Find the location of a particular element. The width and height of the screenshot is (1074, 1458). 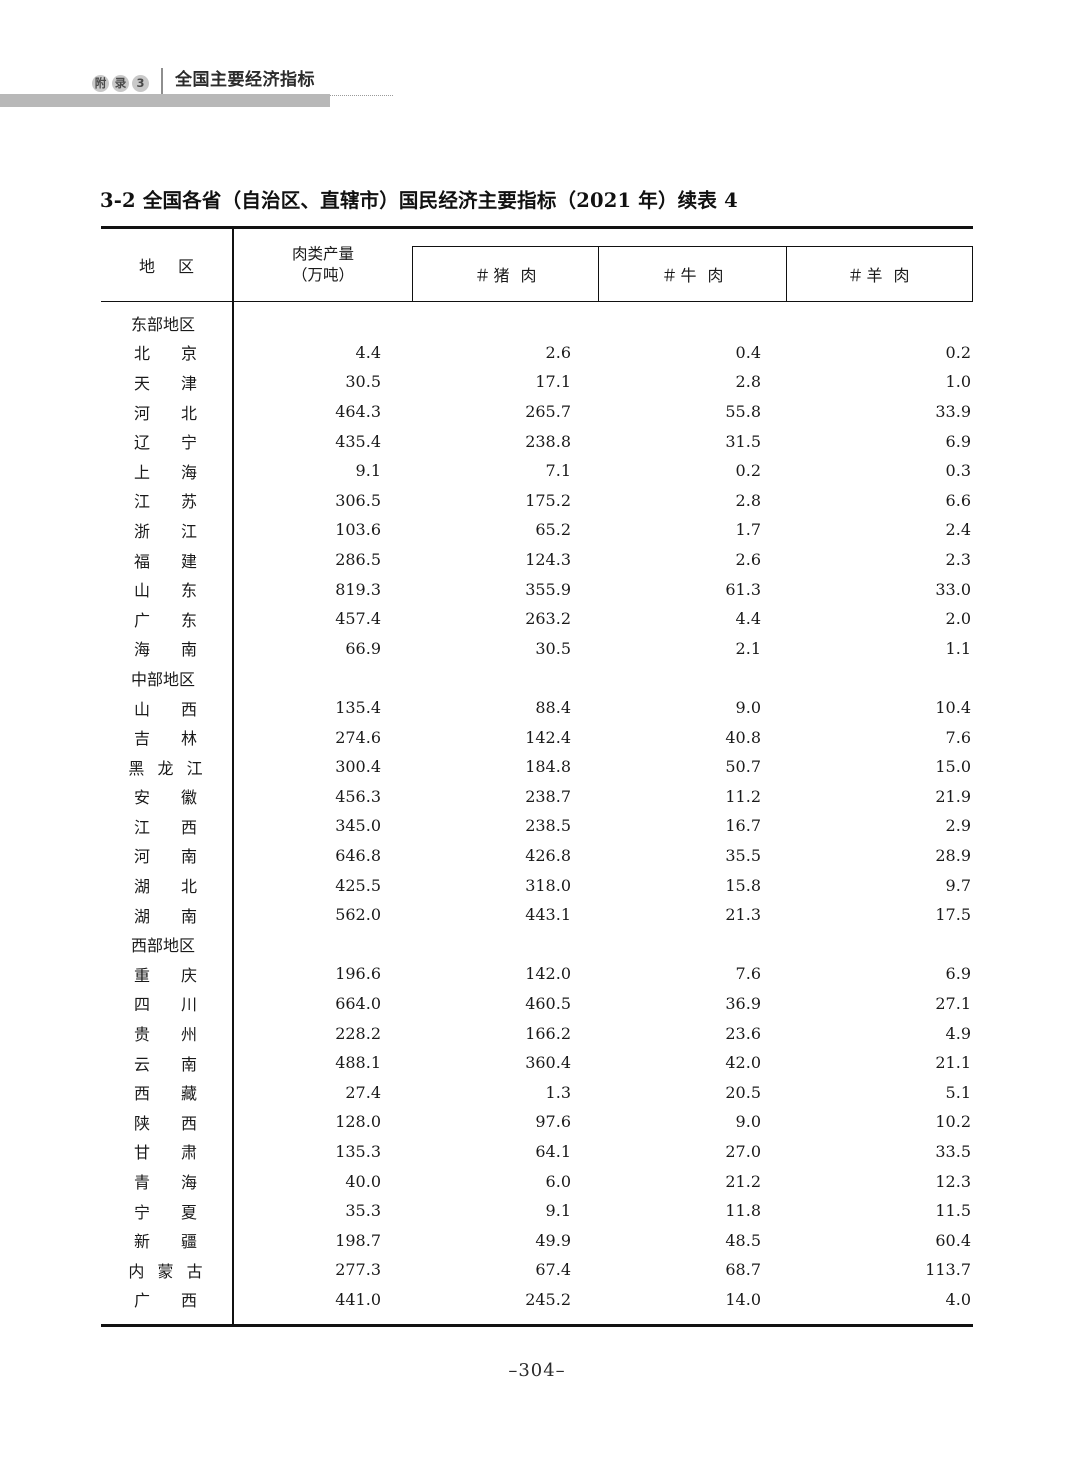

beef-cell: 35.5 is located at coordinates (743, 855).